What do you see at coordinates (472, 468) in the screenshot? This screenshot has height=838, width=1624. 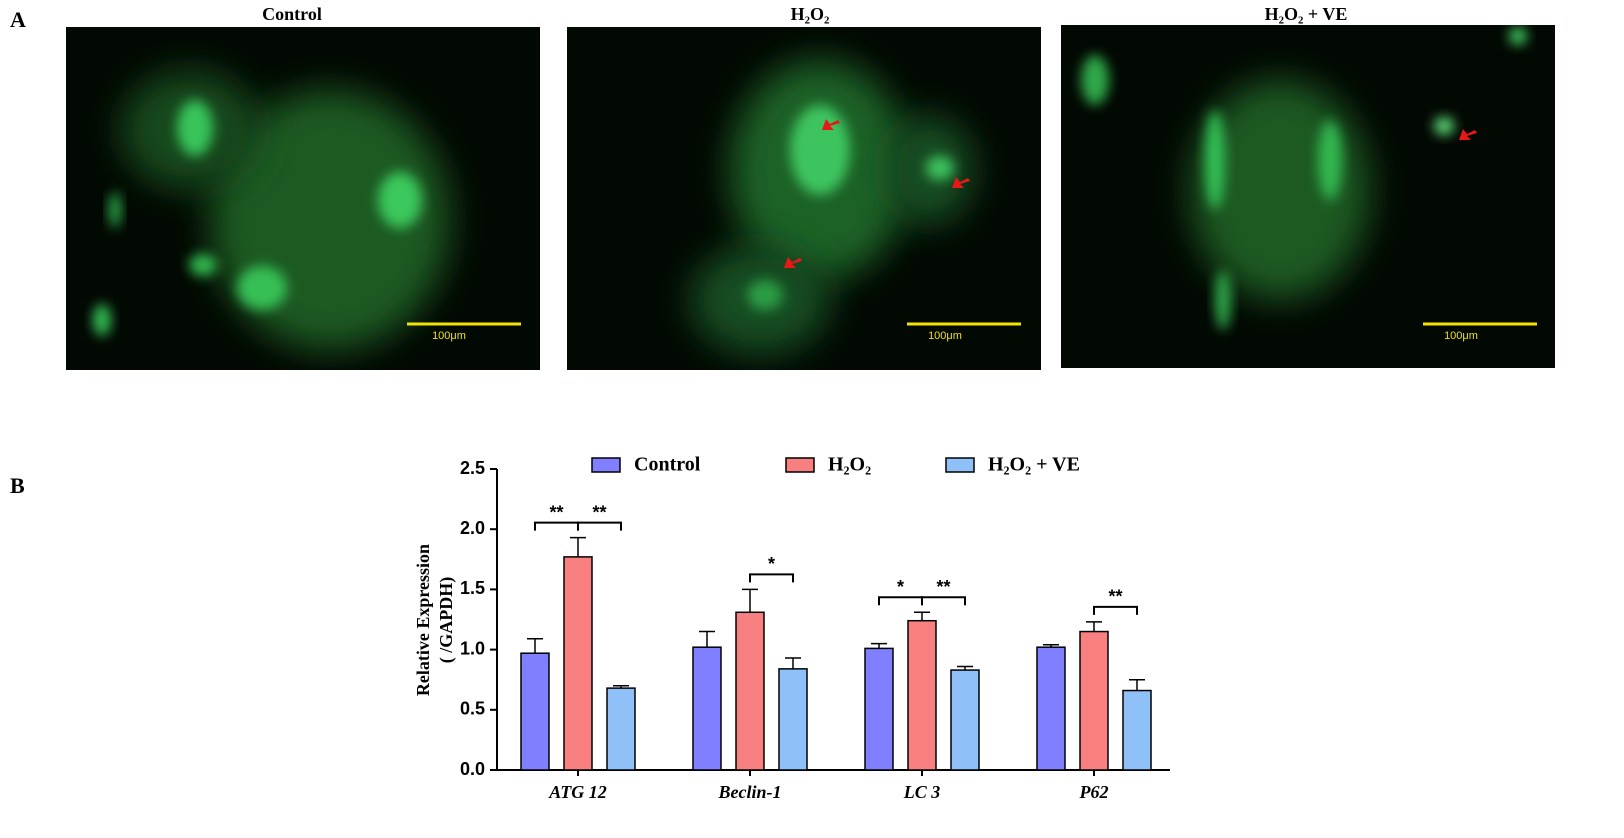 I see `y-tick-label: 2.5` at bounding box center [472, 468].